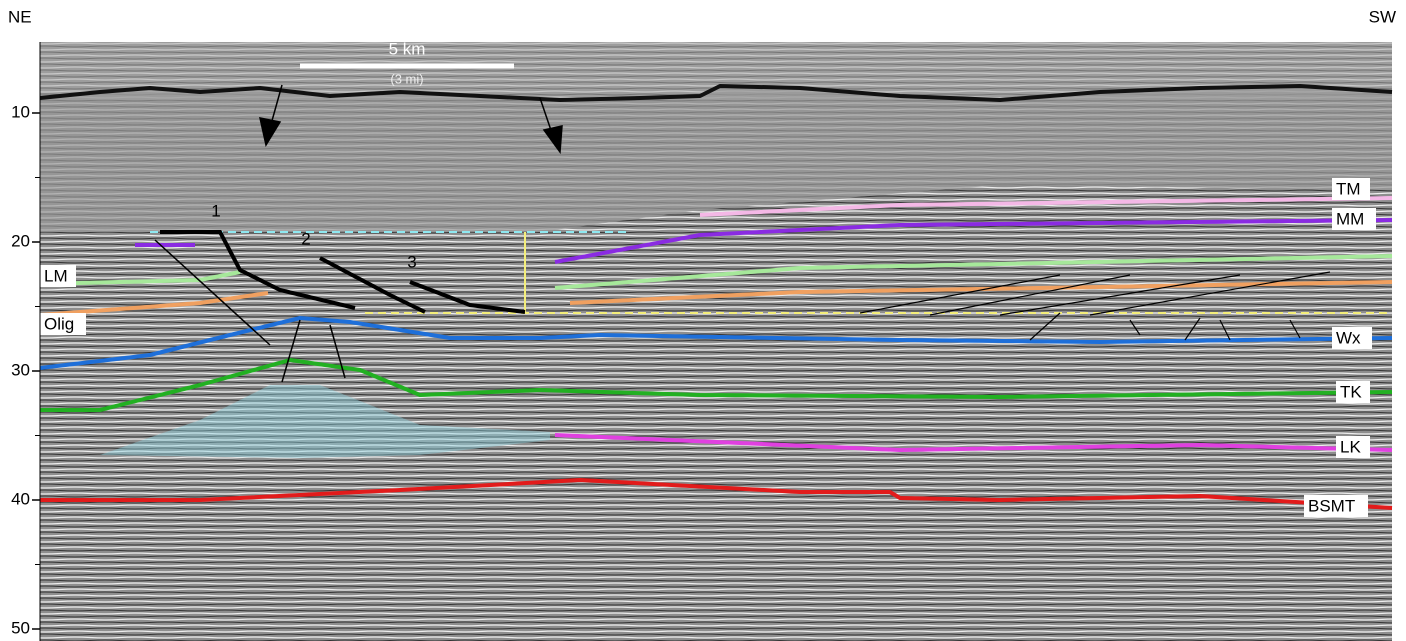  I want to click on horizon-olig-left, so click(154, 304).